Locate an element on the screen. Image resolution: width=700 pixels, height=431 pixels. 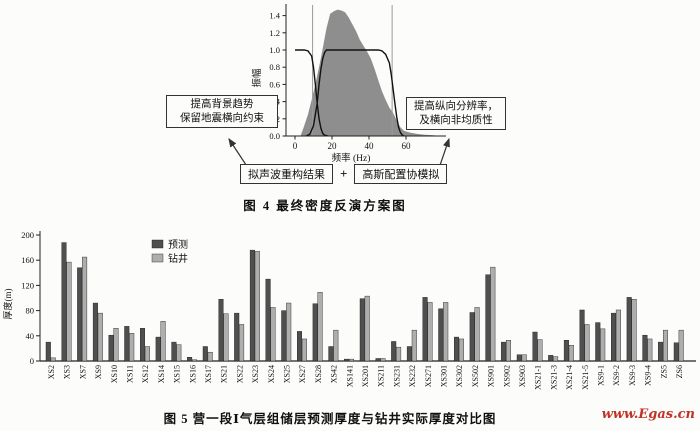
well-label: XS17 is located at coordinates (208, 374).